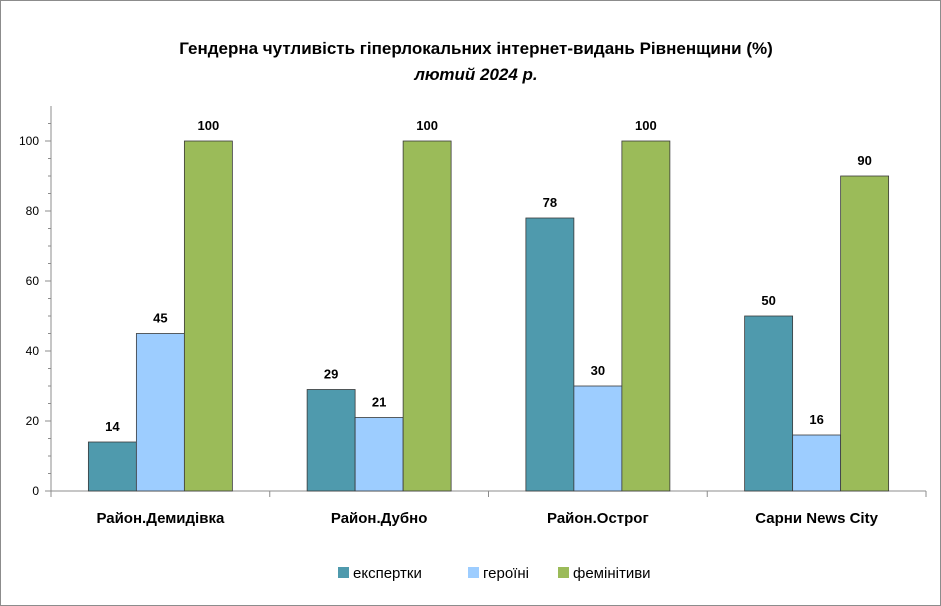 The width and height of the screenshot is (941, 606). Describe the element at coordinates (33, 281) in the screenshot. I see `y-tick-label: 60` at that location.